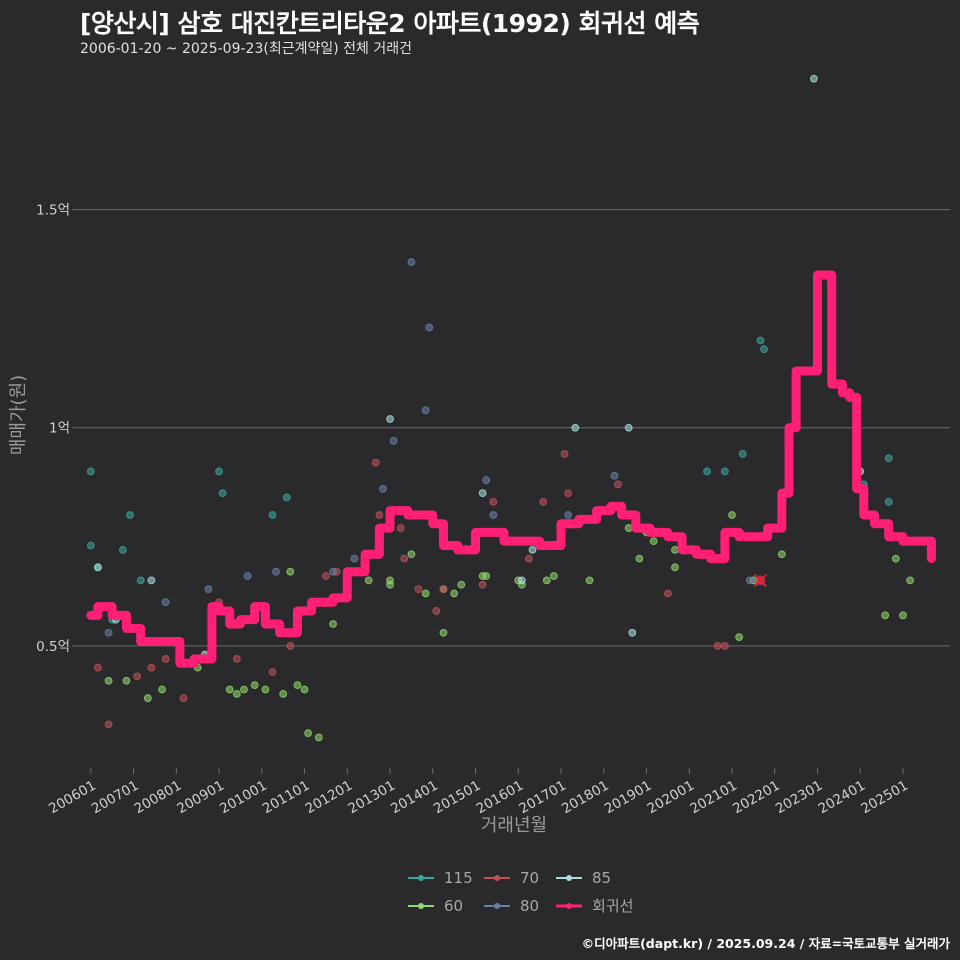  Describe the element at coordinates (884, 798) in the screenshot. I see `x-tick-label: 202501` at that location.